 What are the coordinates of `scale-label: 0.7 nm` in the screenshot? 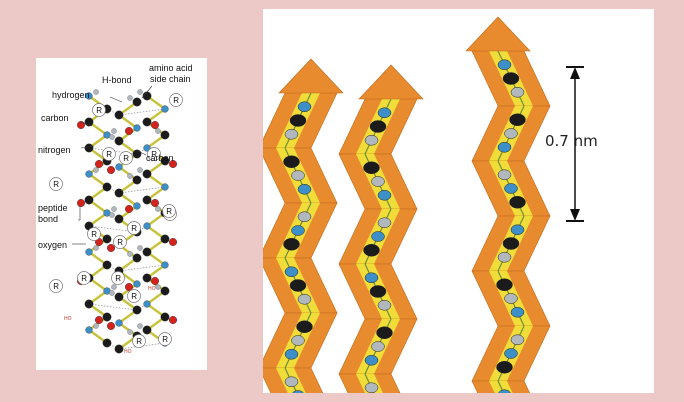 It's located at (571, 141).